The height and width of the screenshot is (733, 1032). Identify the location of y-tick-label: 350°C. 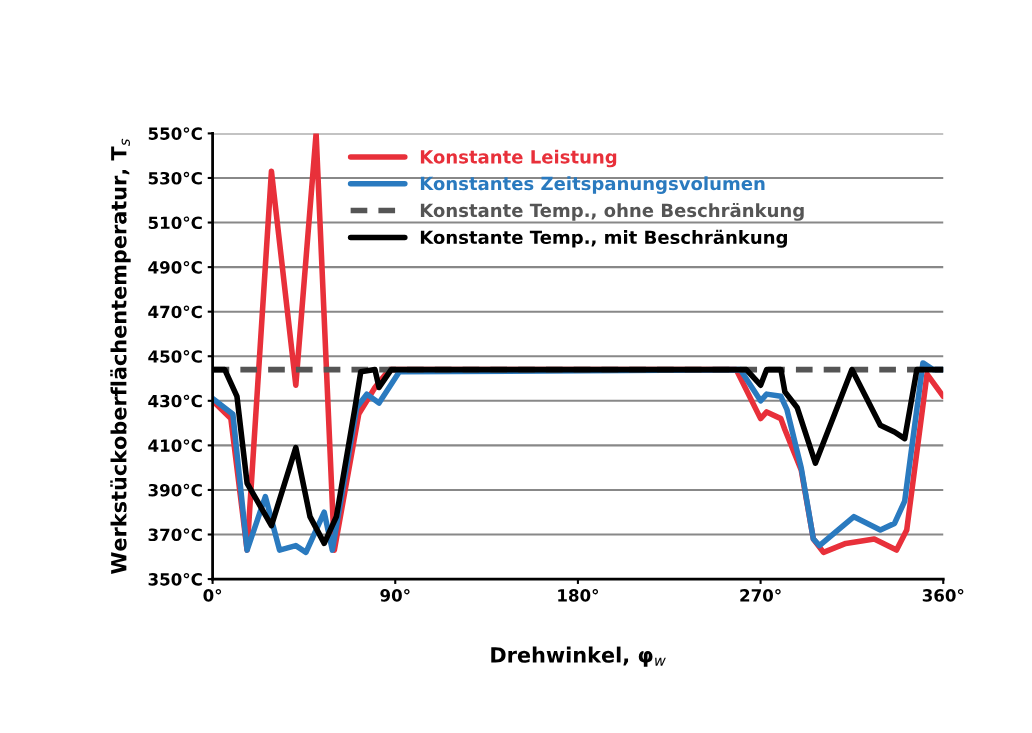
(175, 579).